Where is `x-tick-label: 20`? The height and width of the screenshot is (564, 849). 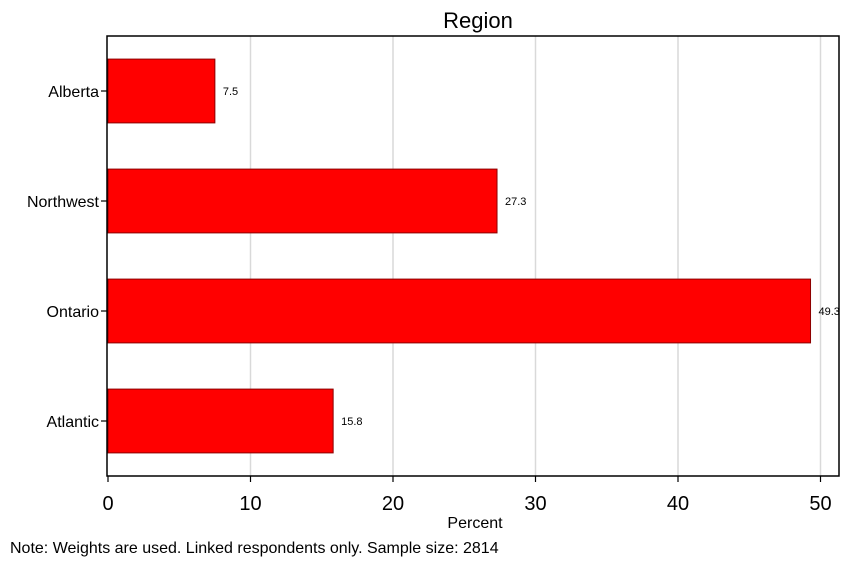 x-tick-label: 20 is located at coordinates (393, 504).